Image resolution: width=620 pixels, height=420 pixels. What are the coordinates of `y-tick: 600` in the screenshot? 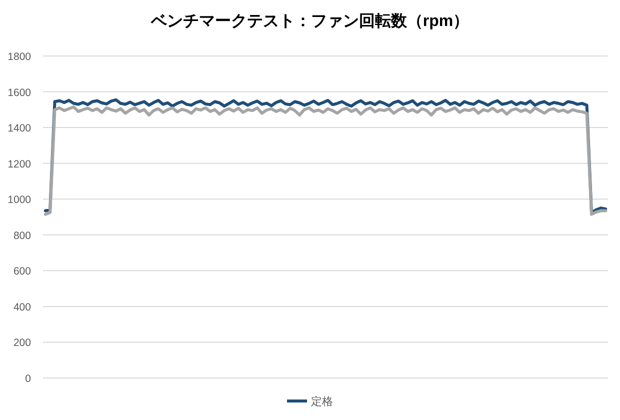 It's located at (22, 272).